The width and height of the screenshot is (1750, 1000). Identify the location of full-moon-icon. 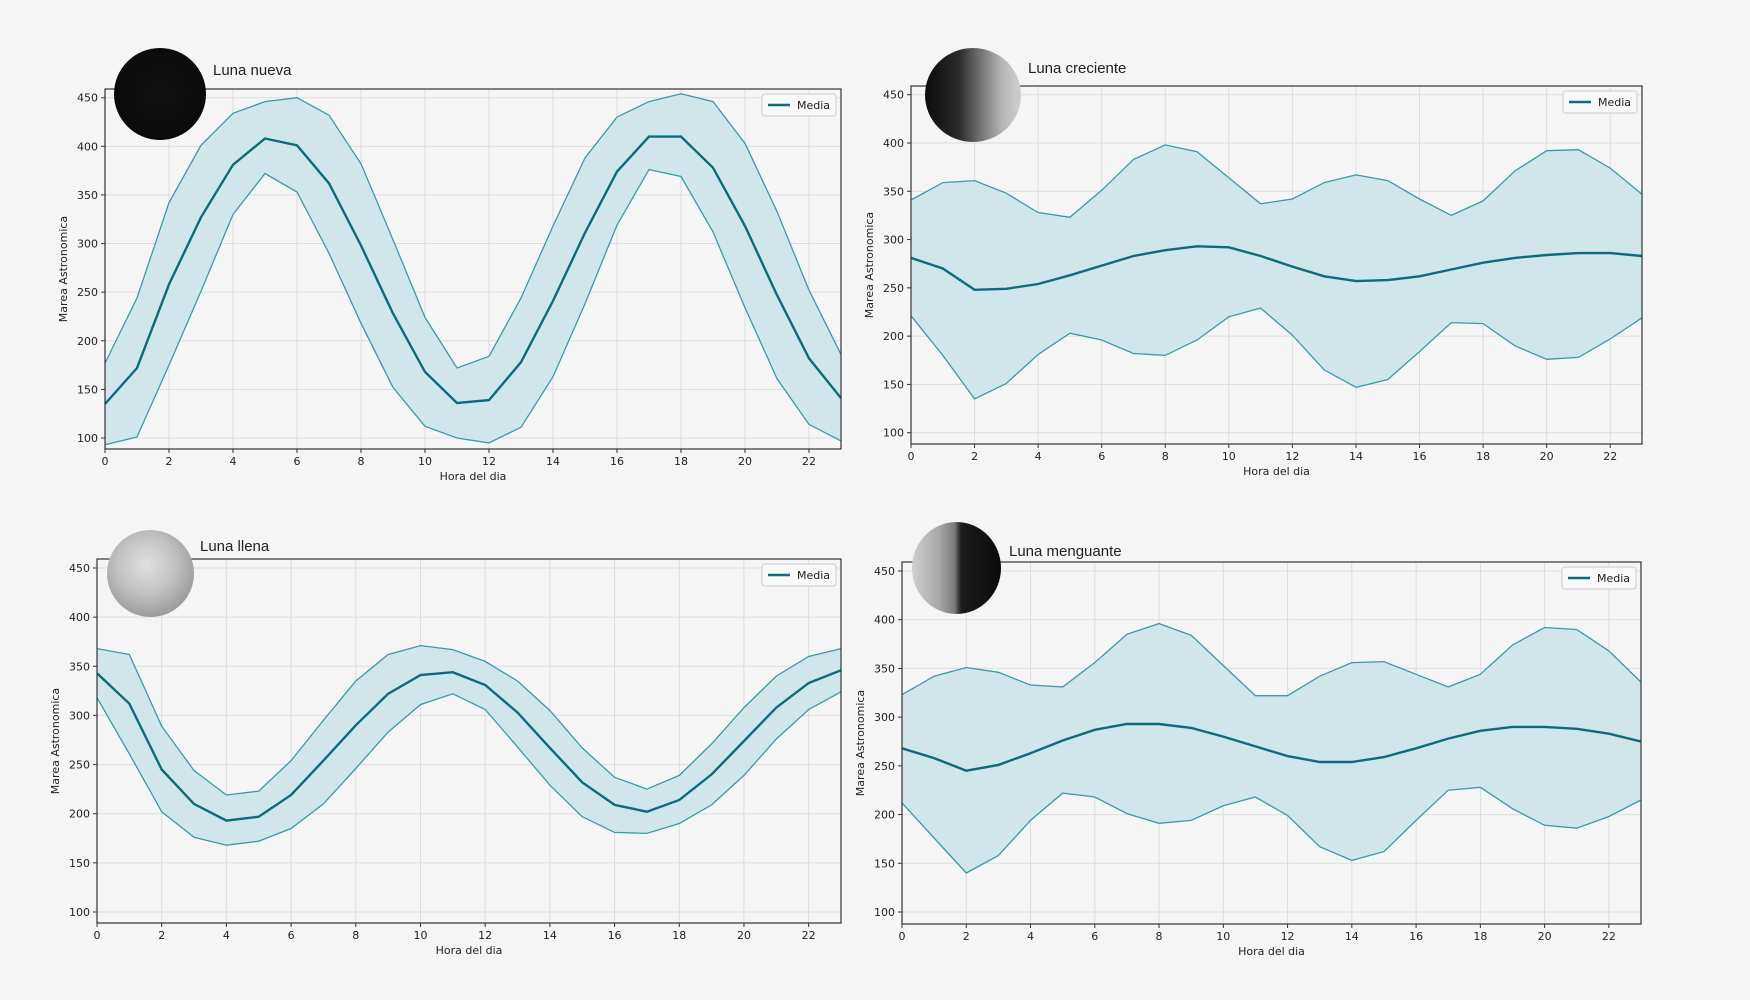
(150, 573).